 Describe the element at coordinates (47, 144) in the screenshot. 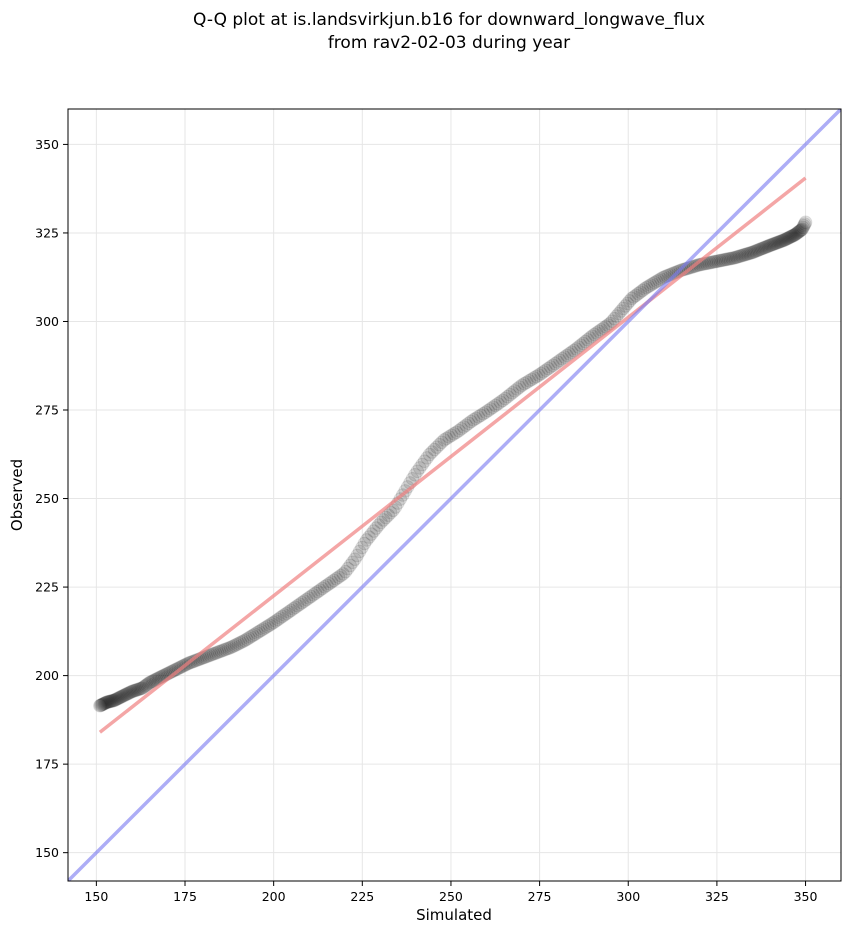

I see `y-tick-label: 350` at that location.